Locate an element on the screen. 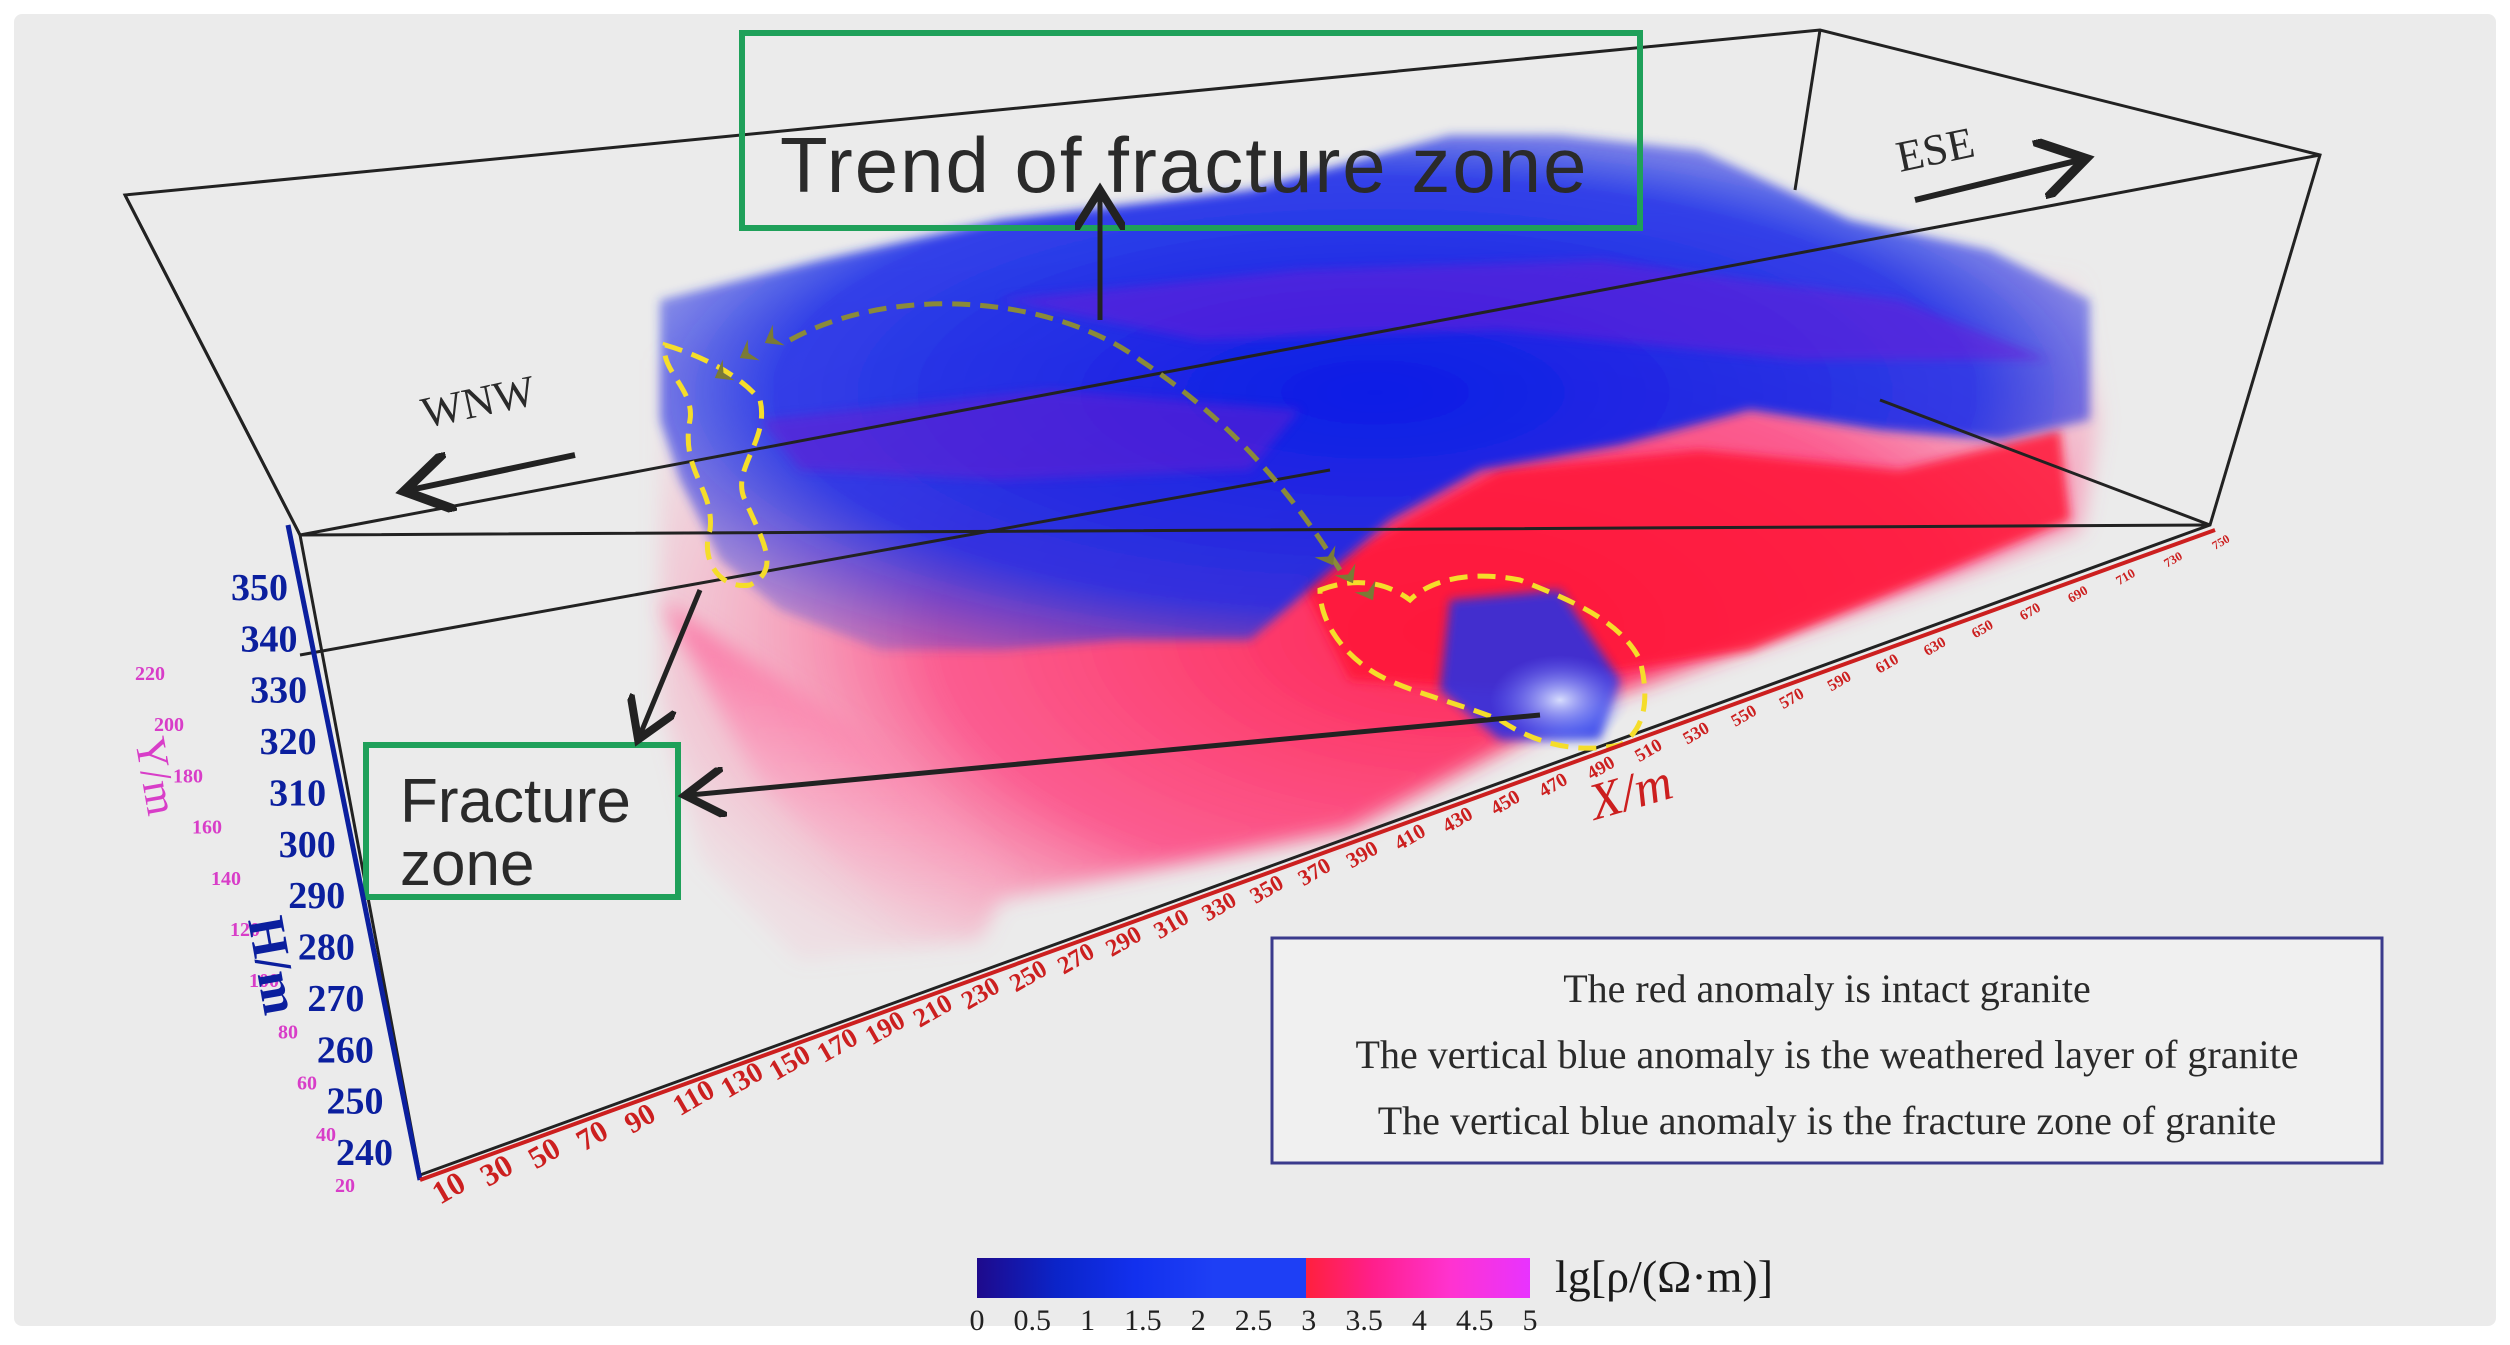 The width and height of the screenshot is (2510, 1345). colorbar-tick-label: 1.5 is located at coordinates (1143, 1320).